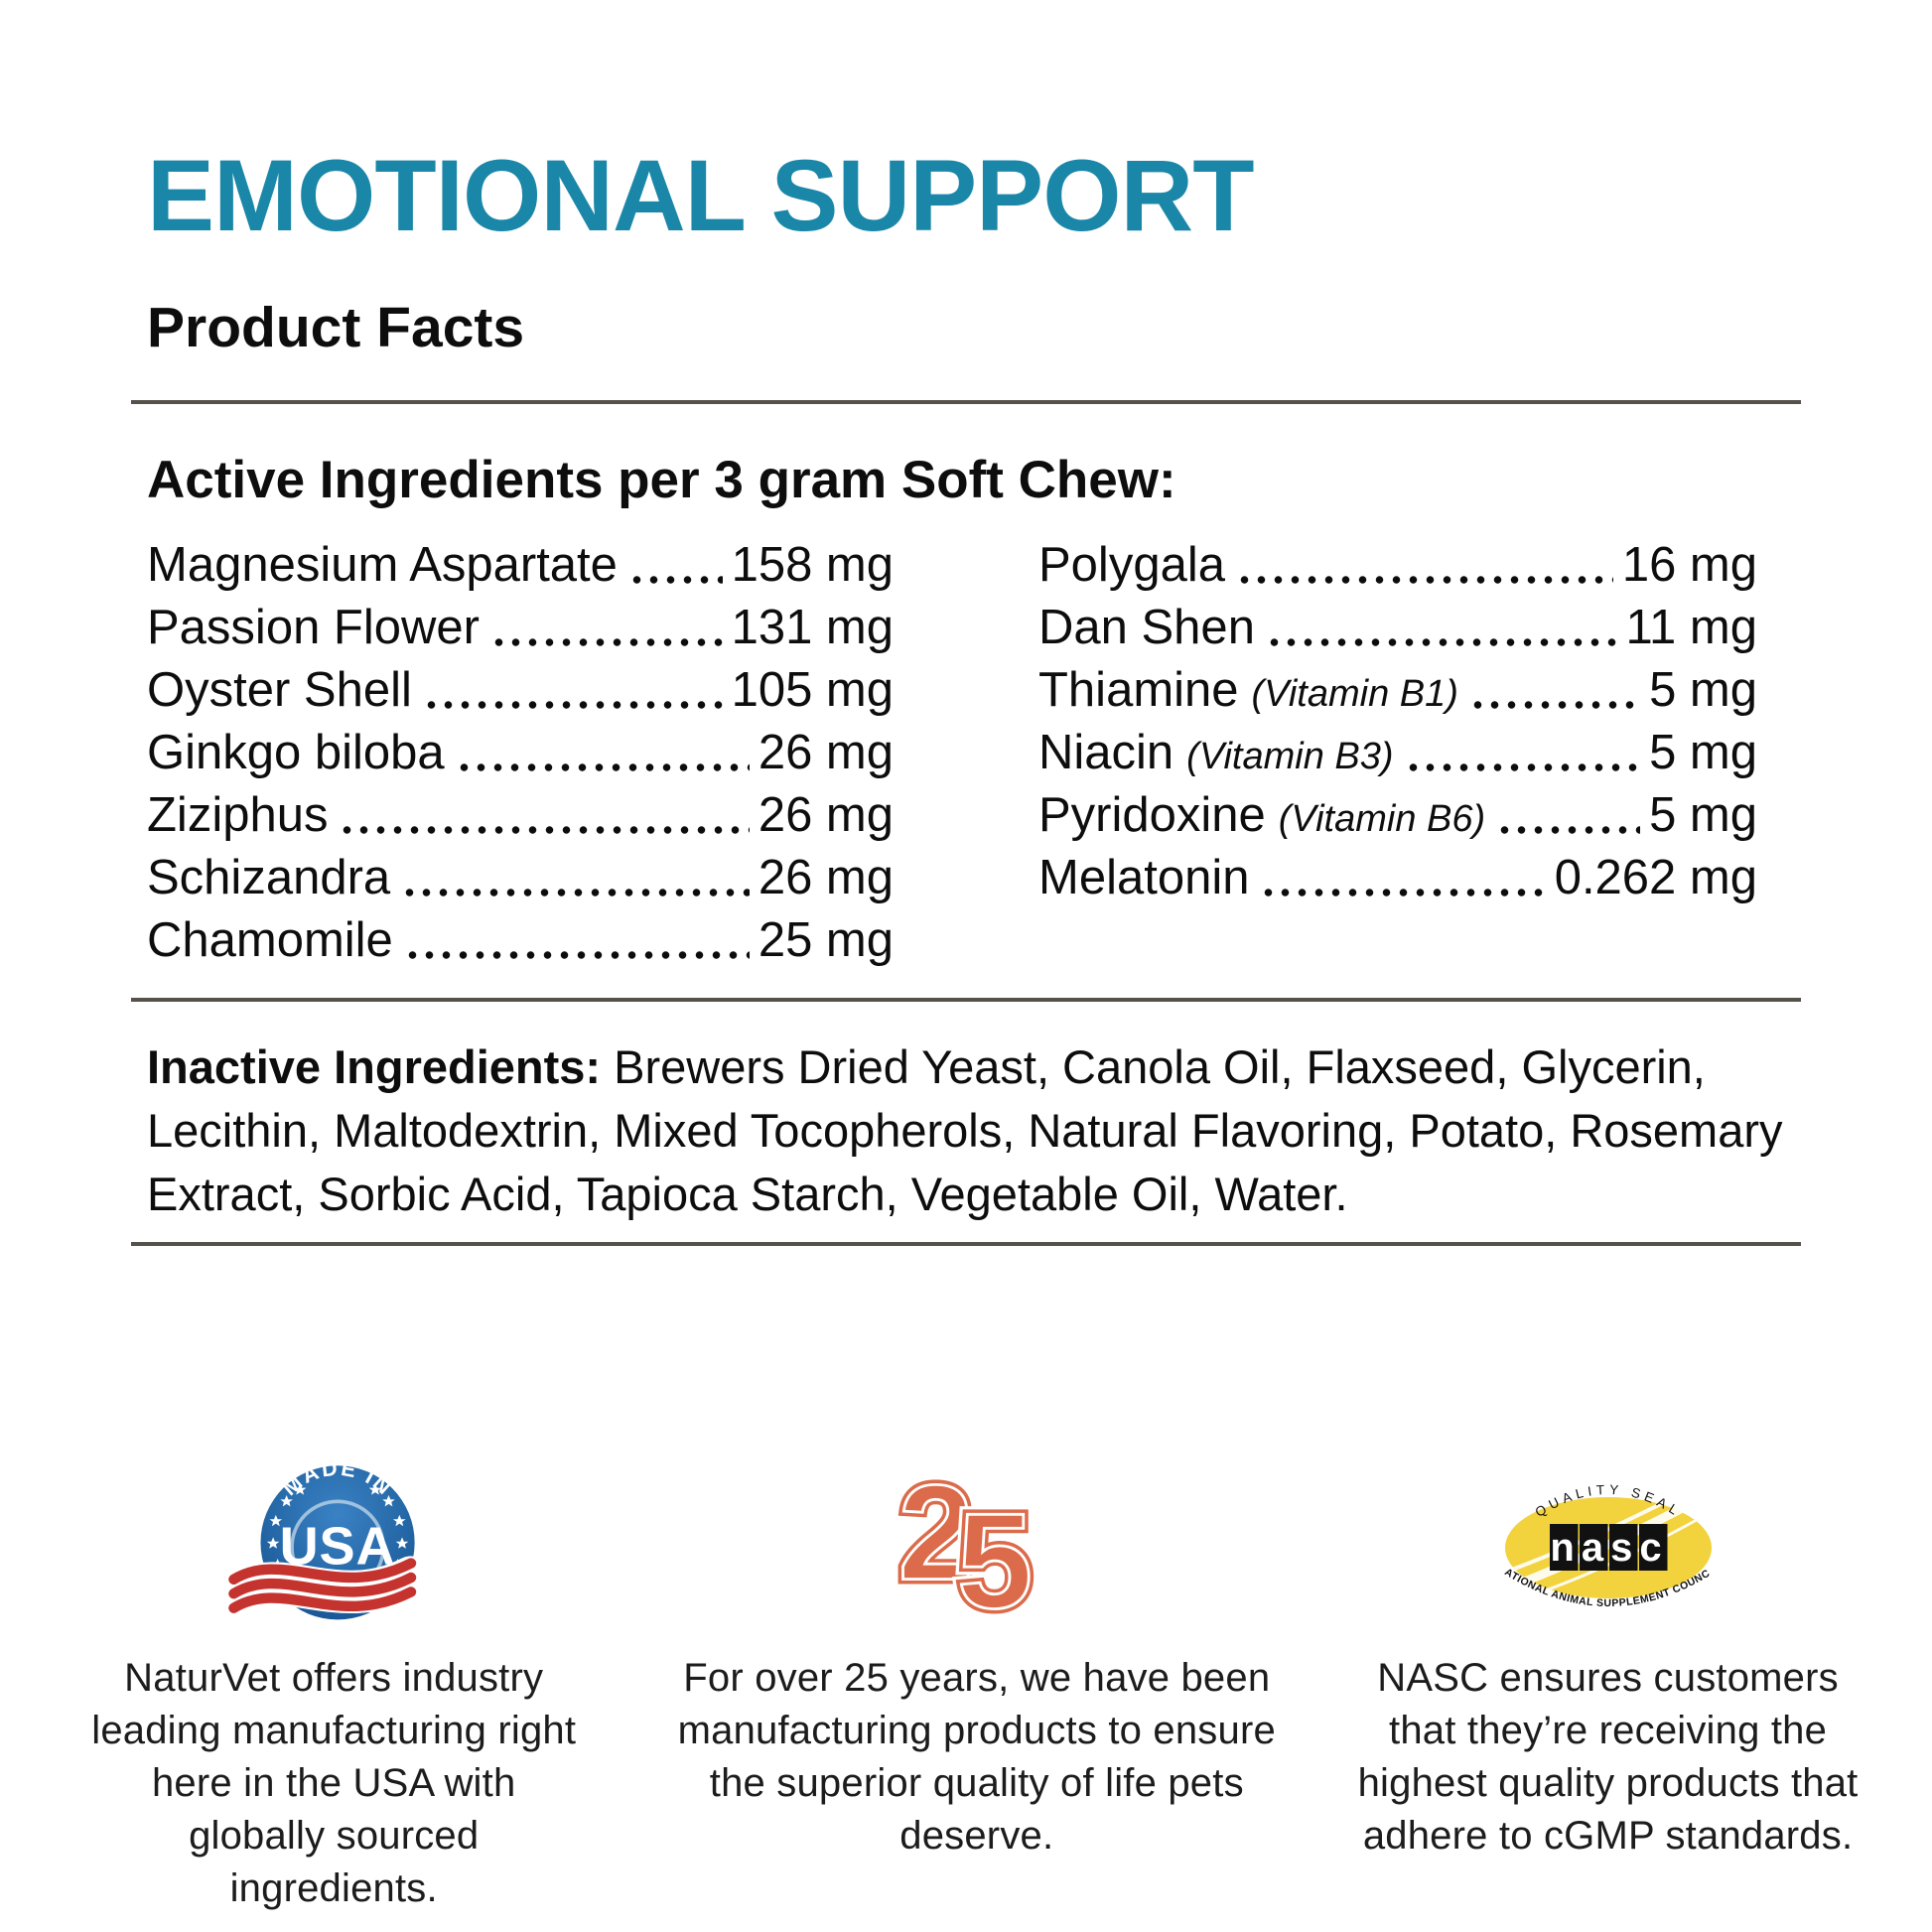 The height and width of the screenshot is (1932, 1932). Describe the element at coordinates (1355, 694) in the screenshot. I see `ingredient-note: (Vitamin B1)` at that location.